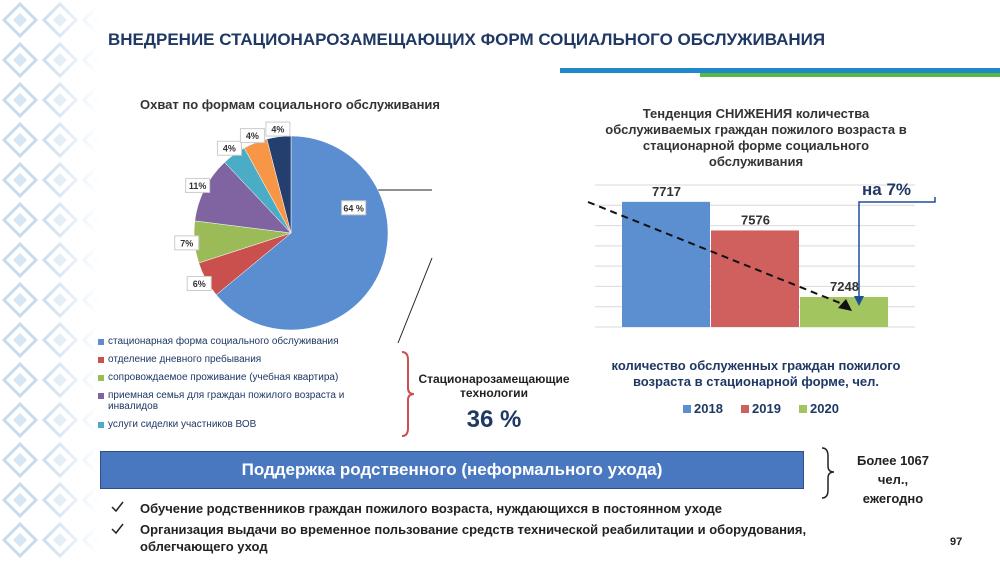  I want to click on side-note: Более 1067 чел., ежегодно, so click(893, 479).